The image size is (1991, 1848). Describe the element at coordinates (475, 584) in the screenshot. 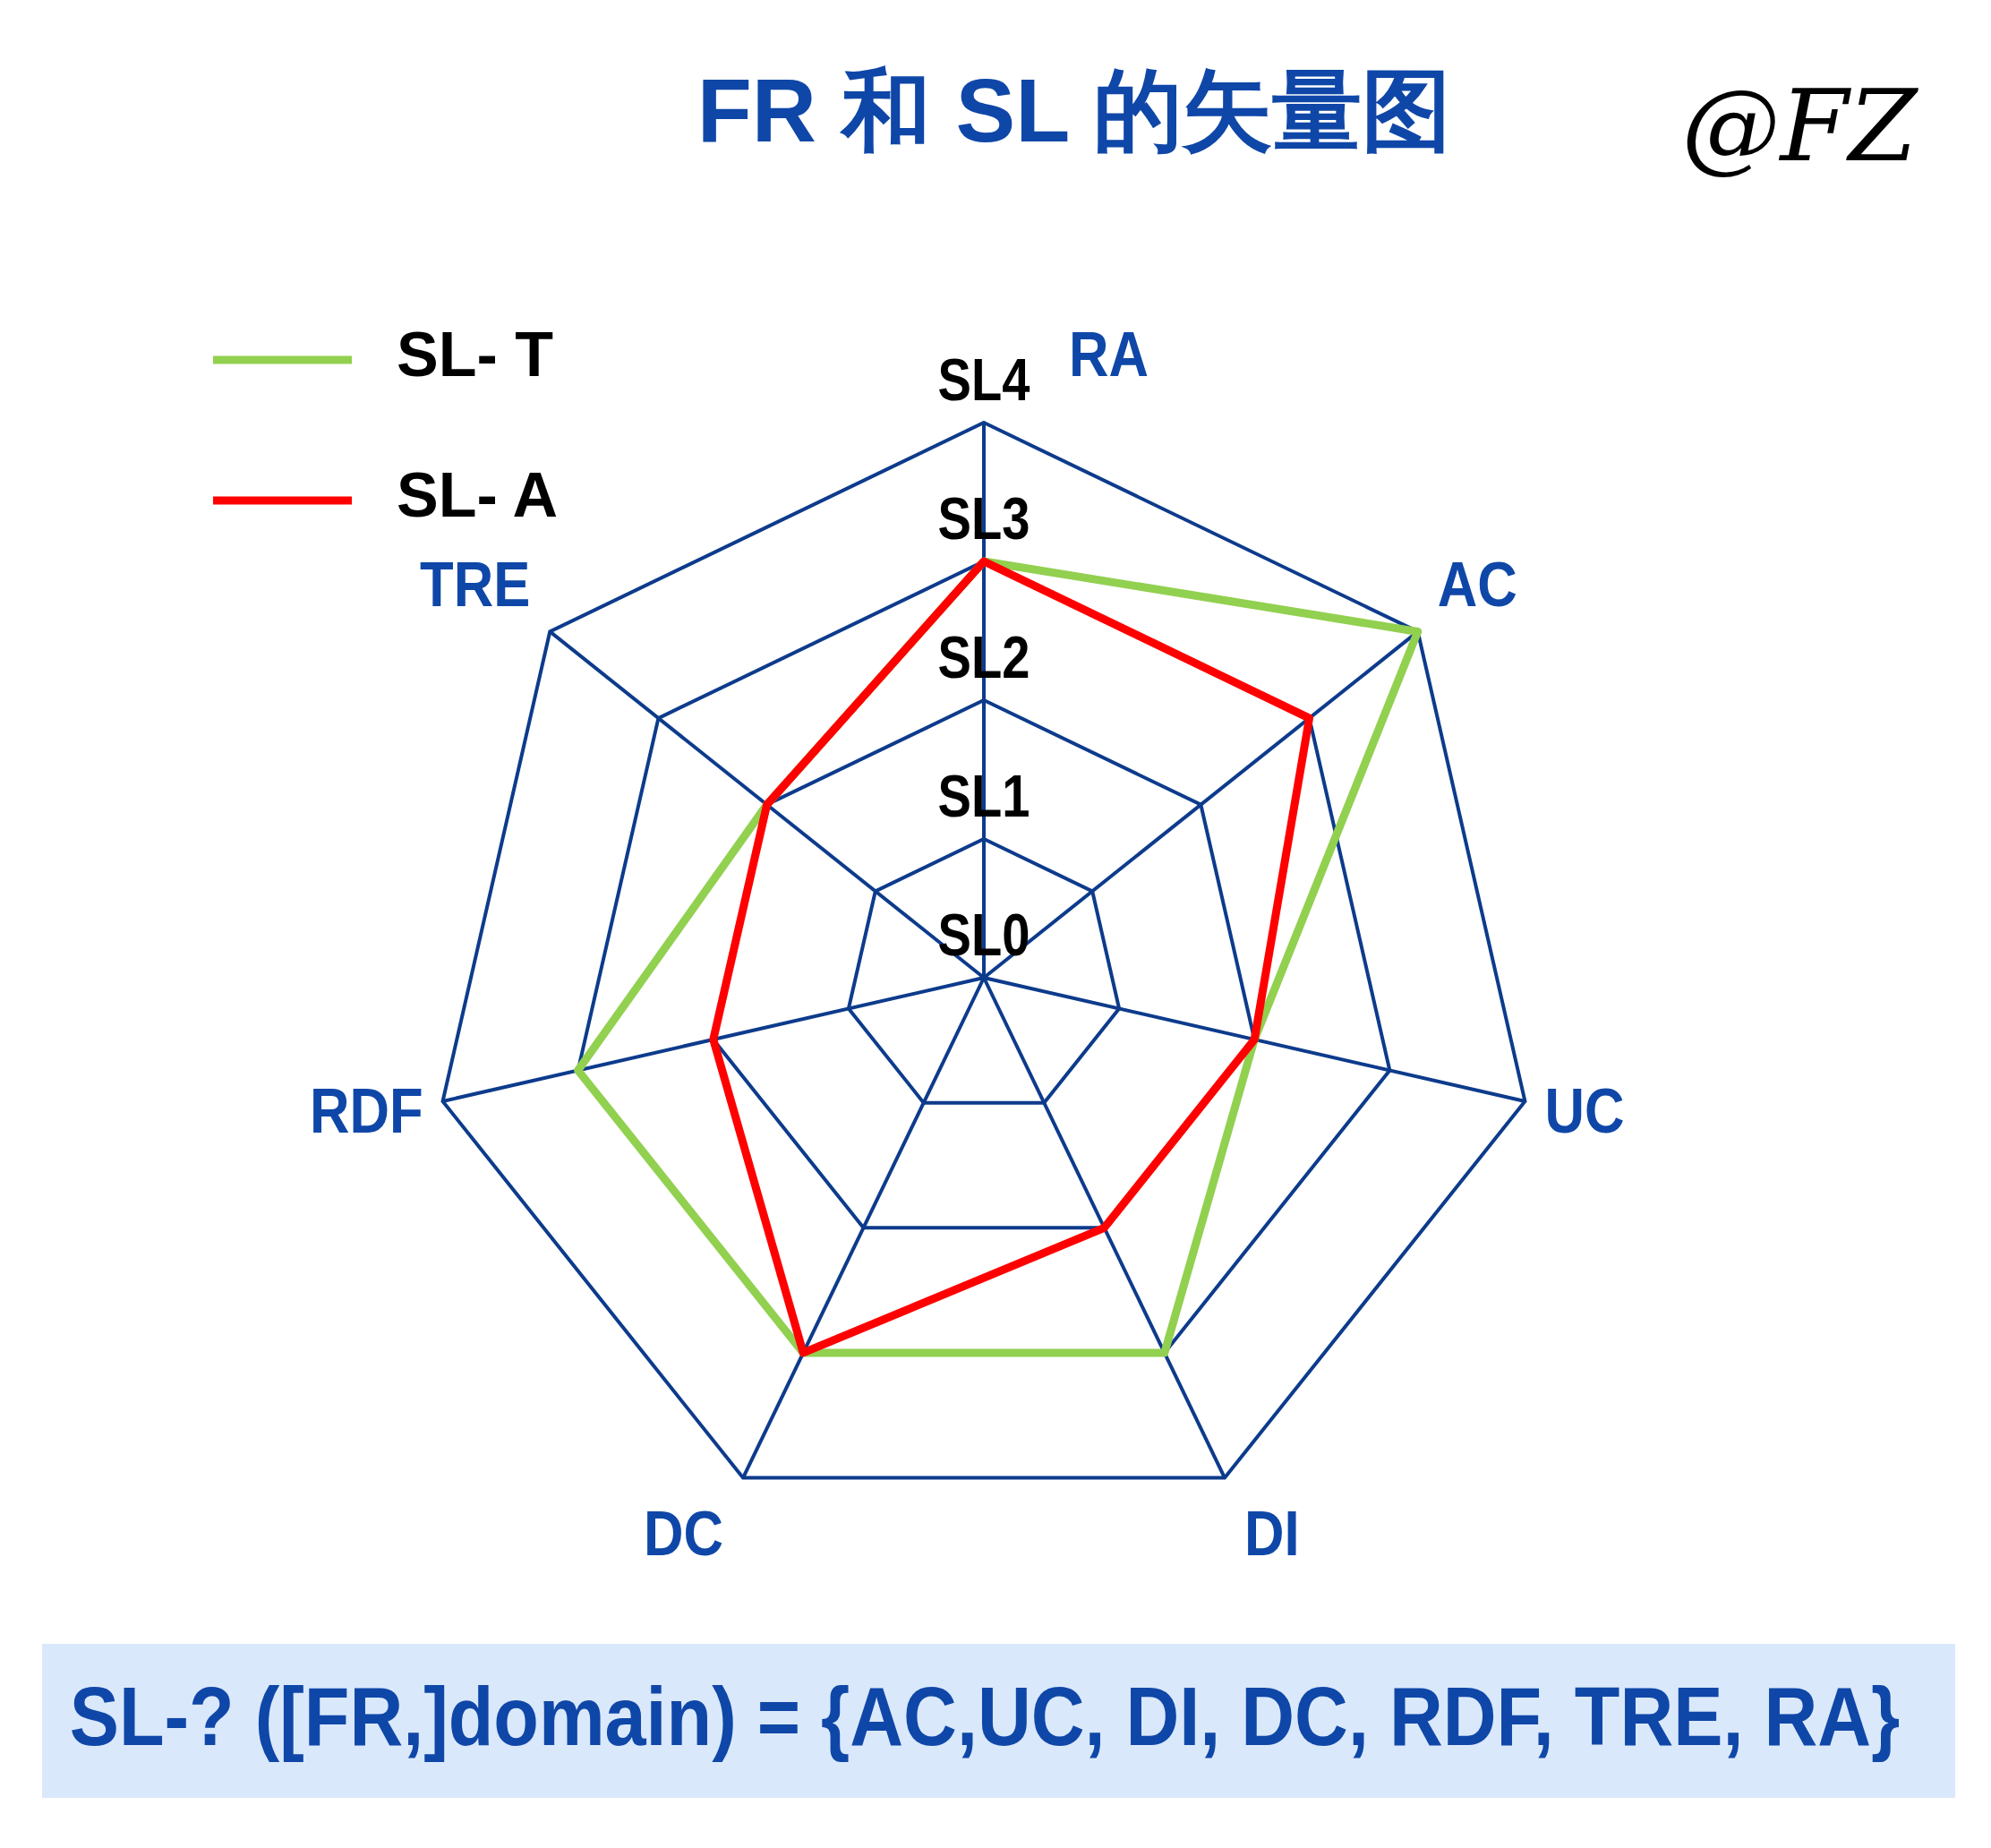

I see `spoke-label: TRE` at that location.